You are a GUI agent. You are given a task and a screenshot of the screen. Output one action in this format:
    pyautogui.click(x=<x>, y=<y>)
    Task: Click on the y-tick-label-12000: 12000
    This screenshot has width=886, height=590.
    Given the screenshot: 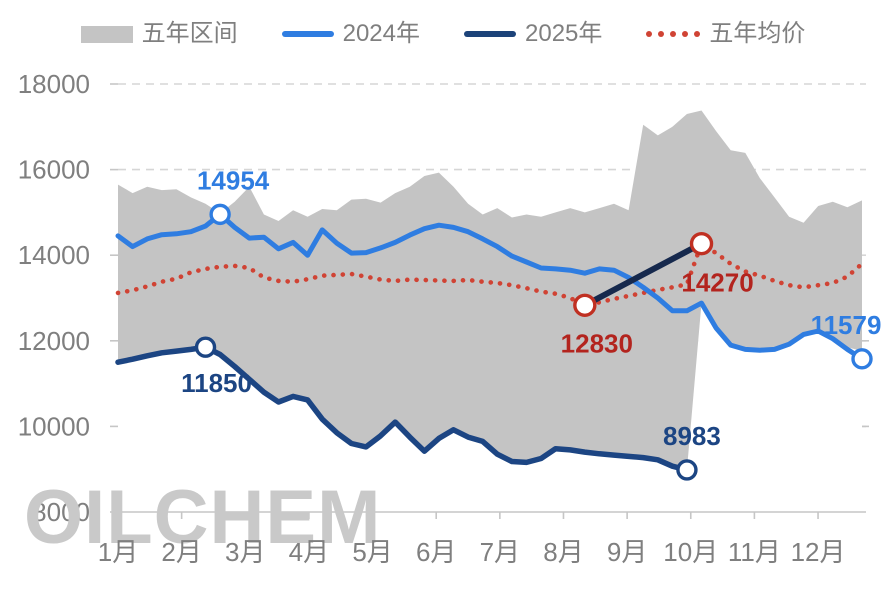 What is the action you would take?
    pyautogui.click(x=54, y=341)
    